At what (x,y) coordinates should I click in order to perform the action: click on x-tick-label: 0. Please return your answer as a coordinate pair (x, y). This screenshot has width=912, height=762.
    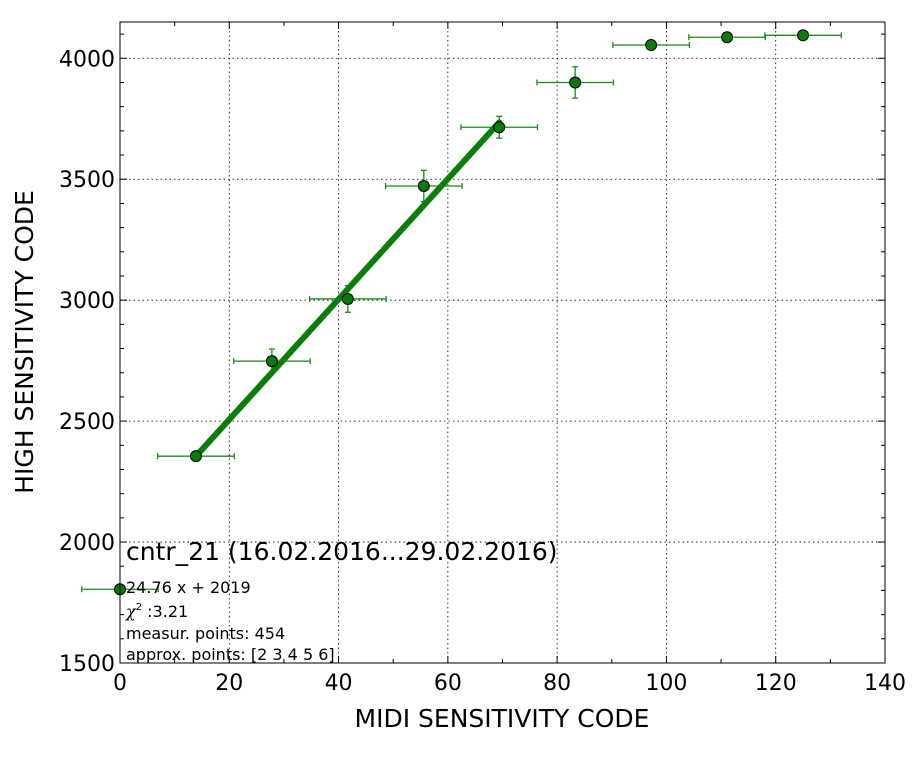
    Looking at the image, I should click on (120, 683).